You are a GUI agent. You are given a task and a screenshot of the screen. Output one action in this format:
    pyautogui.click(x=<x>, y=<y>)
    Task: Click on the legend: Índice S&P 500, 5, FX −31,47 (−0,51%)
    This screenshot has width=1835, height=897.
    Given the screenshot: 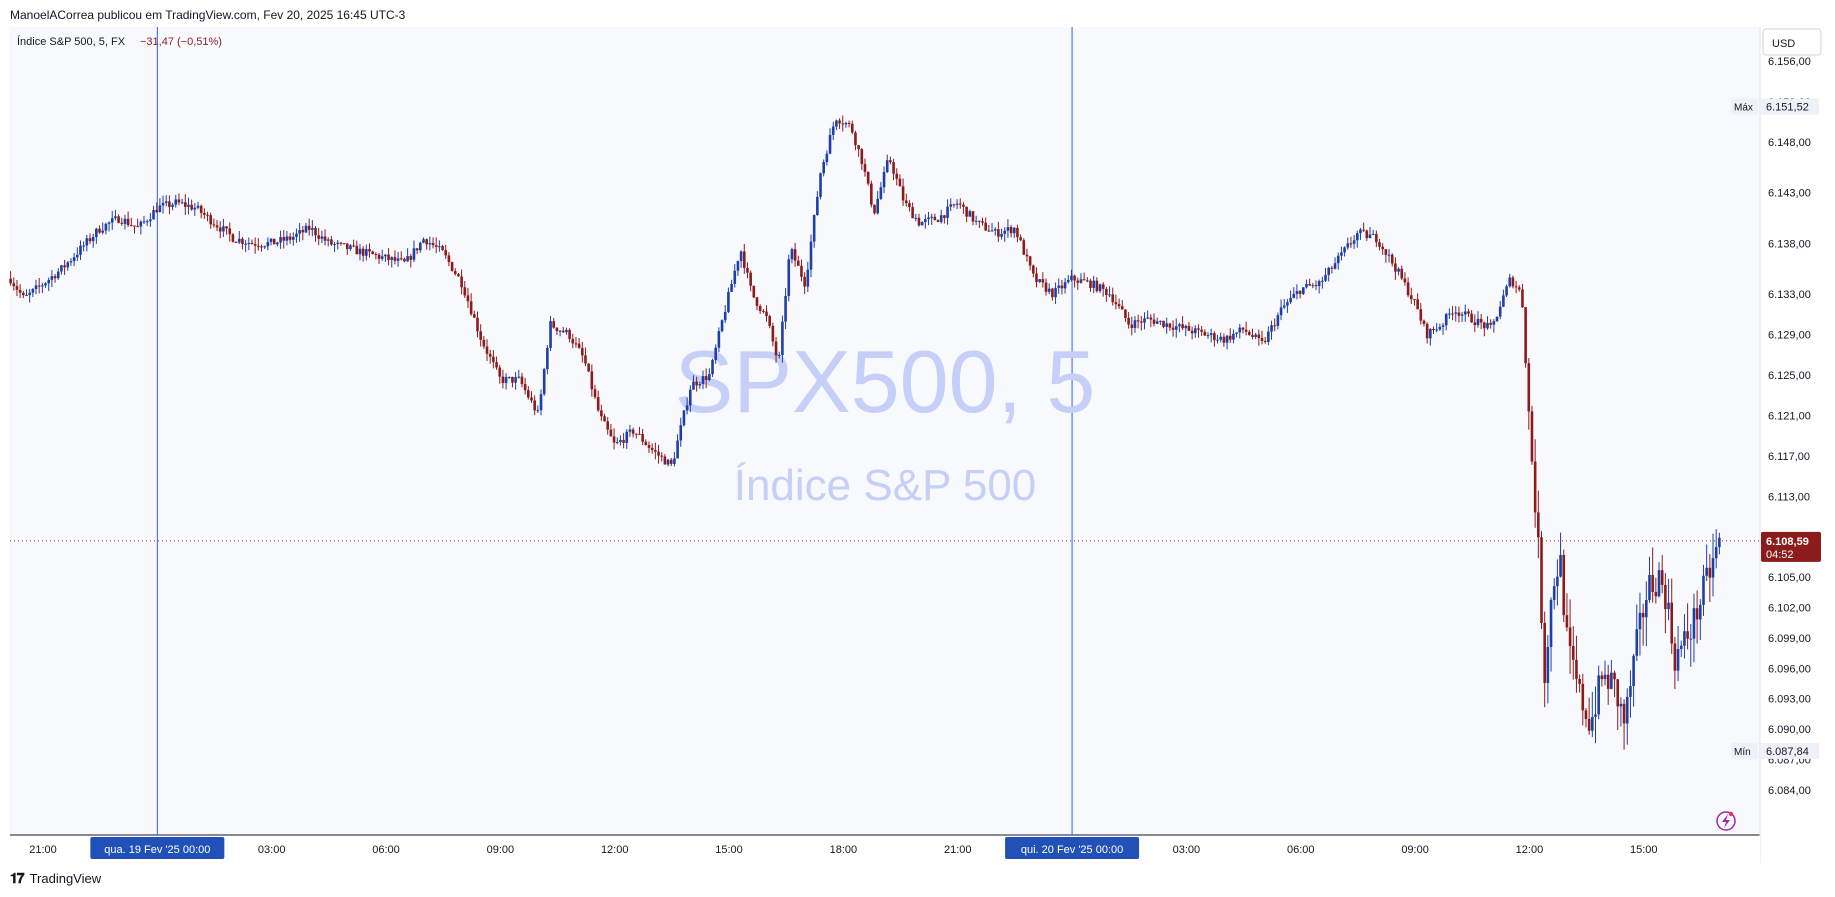 What is the action you would take?
    pyautogui.click(x=119, y=41)
    